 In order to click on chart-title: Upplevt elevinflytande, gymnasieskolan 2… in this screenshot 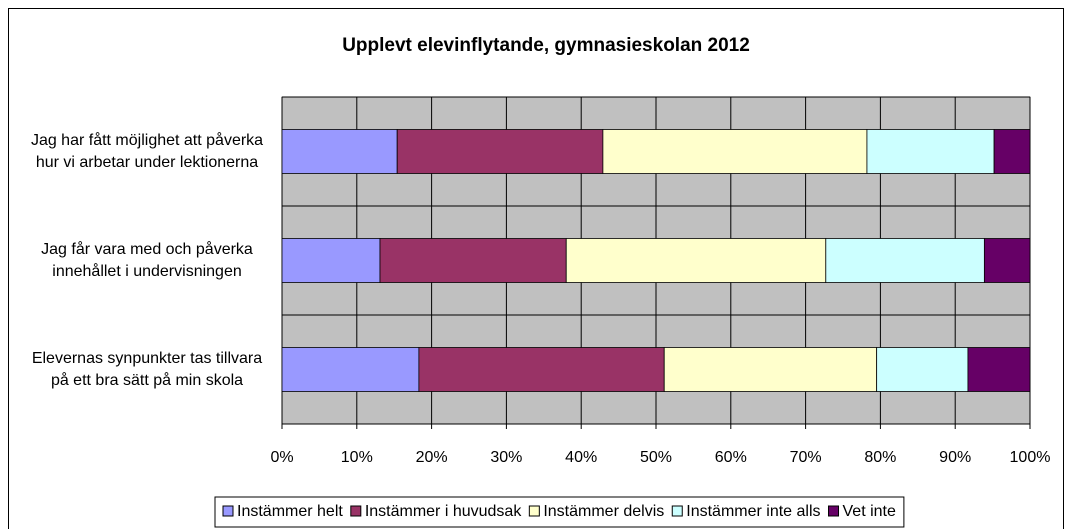, I will do `click(546, 45)`.